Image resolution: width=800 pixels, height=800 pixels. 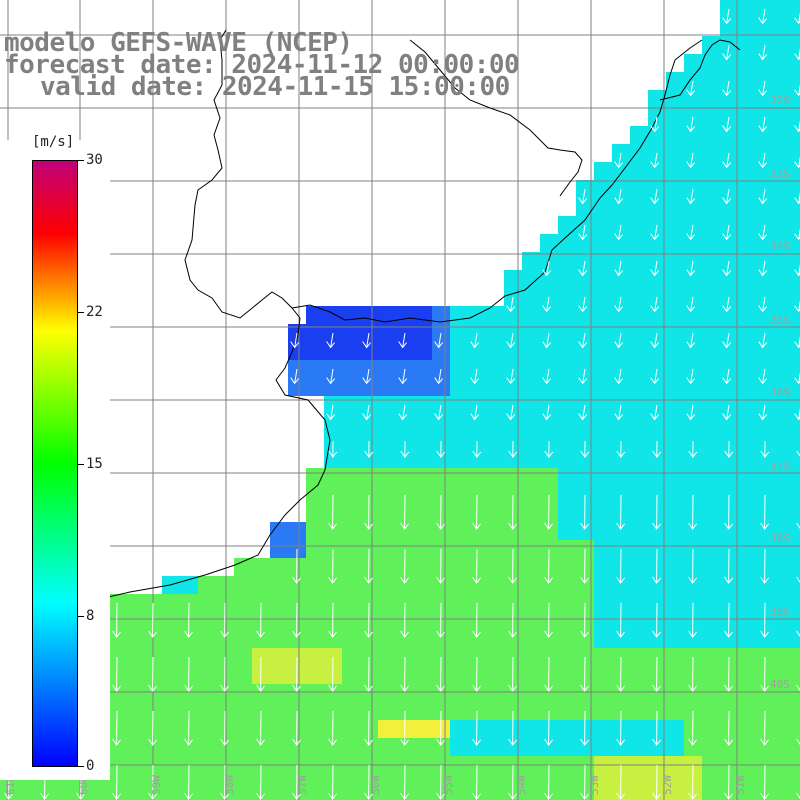 What do you see at coordinates (594, 785) in the screenshot?
I see `longitude-label: 53W` at bounding box center [594, 785].